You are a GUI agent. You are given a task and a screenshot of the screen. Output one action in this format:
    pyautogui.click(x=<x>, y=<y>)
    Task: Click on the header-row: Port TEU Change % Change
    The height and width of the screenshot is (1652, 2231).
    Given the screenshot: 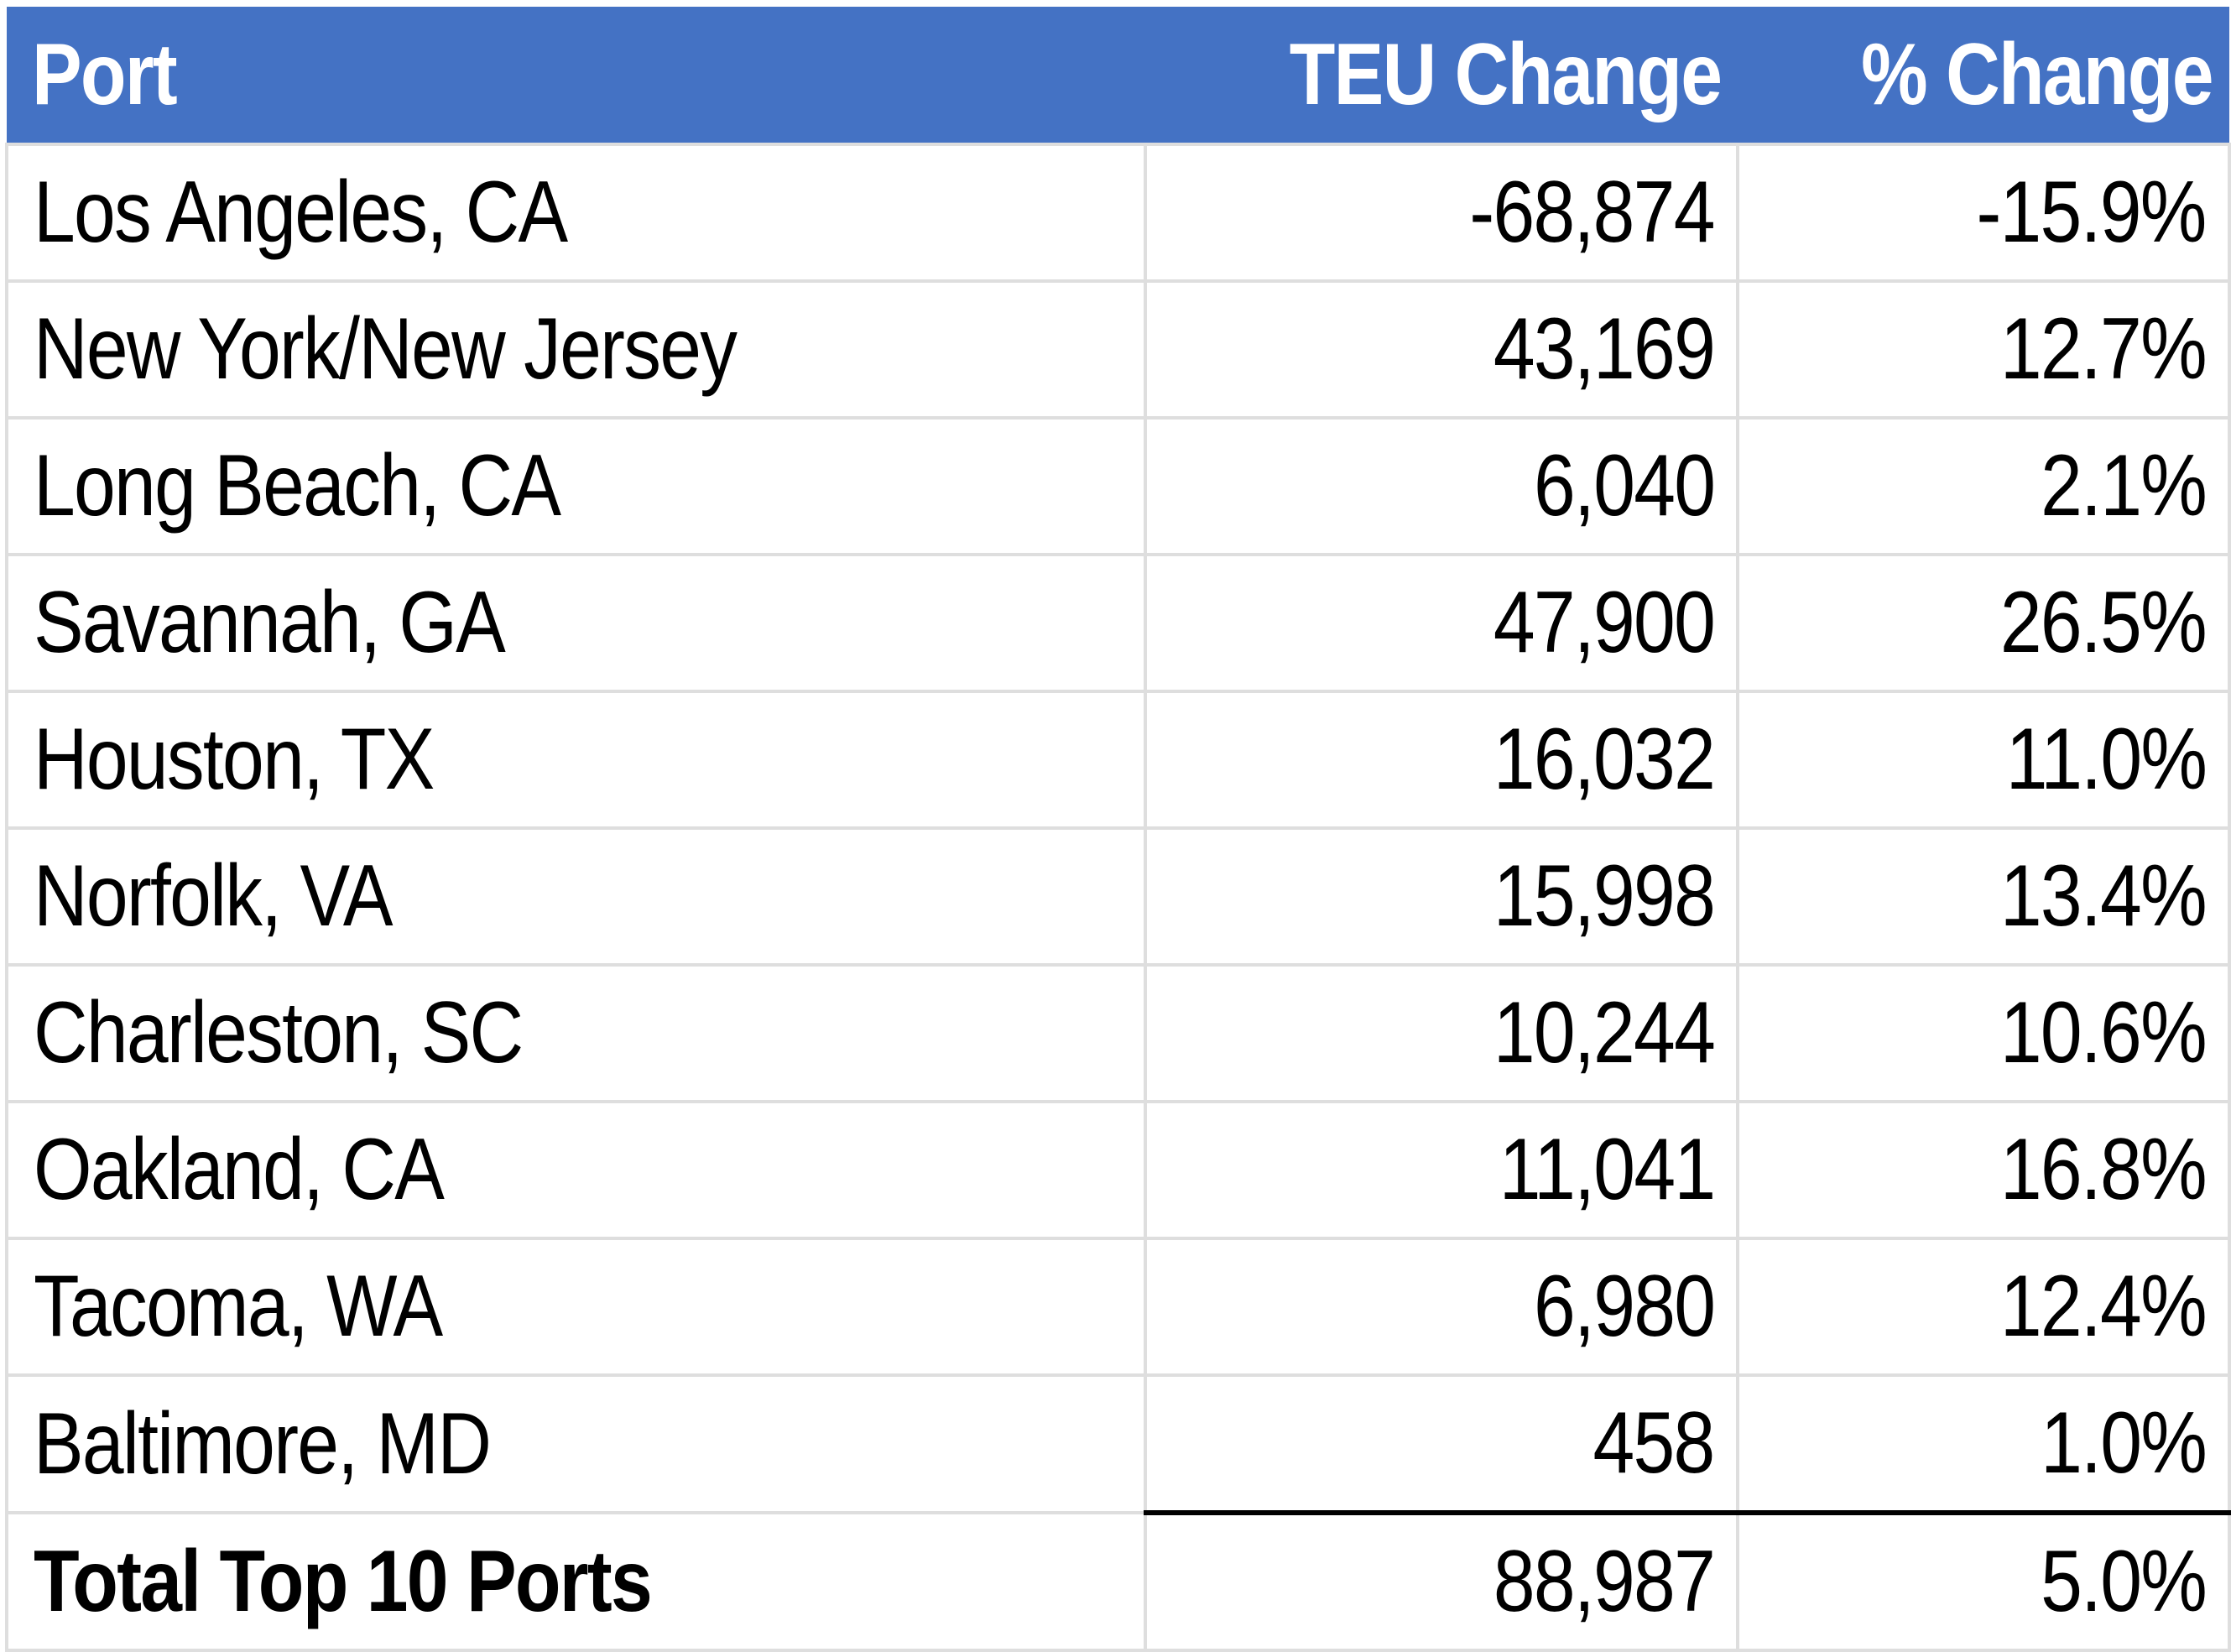 What is the action you would take?
    pyautogui.click(x=1118, y=75)
    